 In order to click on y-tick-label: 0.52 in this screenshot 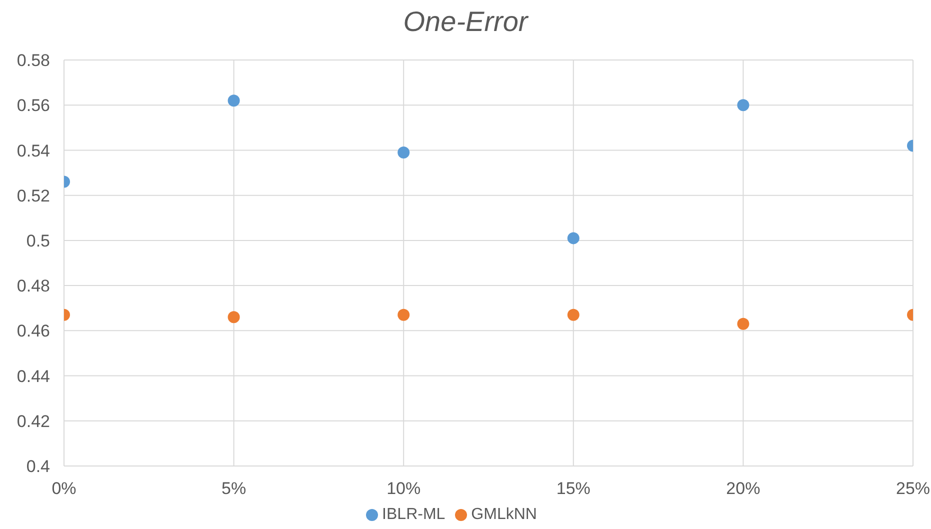, I will do `click(33, 196)`.